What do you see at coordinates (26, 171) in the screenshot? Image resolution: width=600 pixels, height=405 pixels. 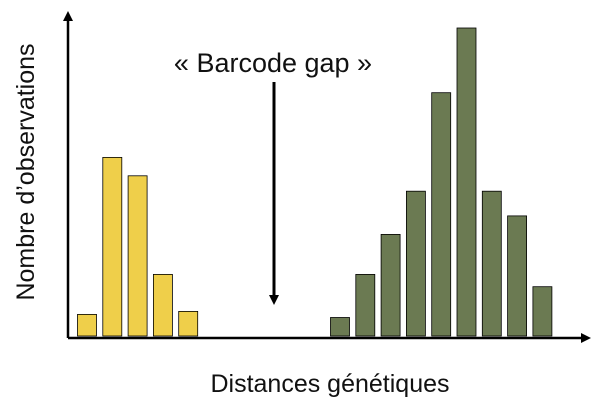 I see `y-axis-label: Nombre d’observations` at bounding box center [26, 171].